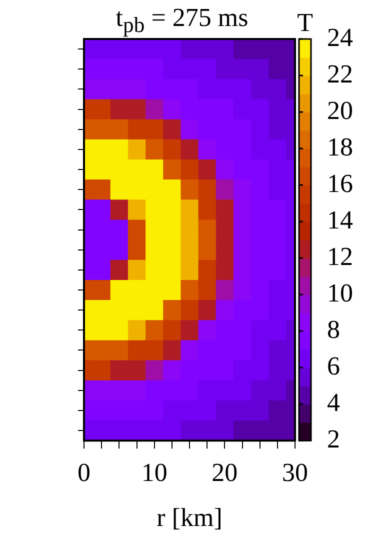 This screenshot has height=547, width=367. Describe the element at coordinates (340, 147) in the screenshot. I see `color-bar-label: 18` at that location.